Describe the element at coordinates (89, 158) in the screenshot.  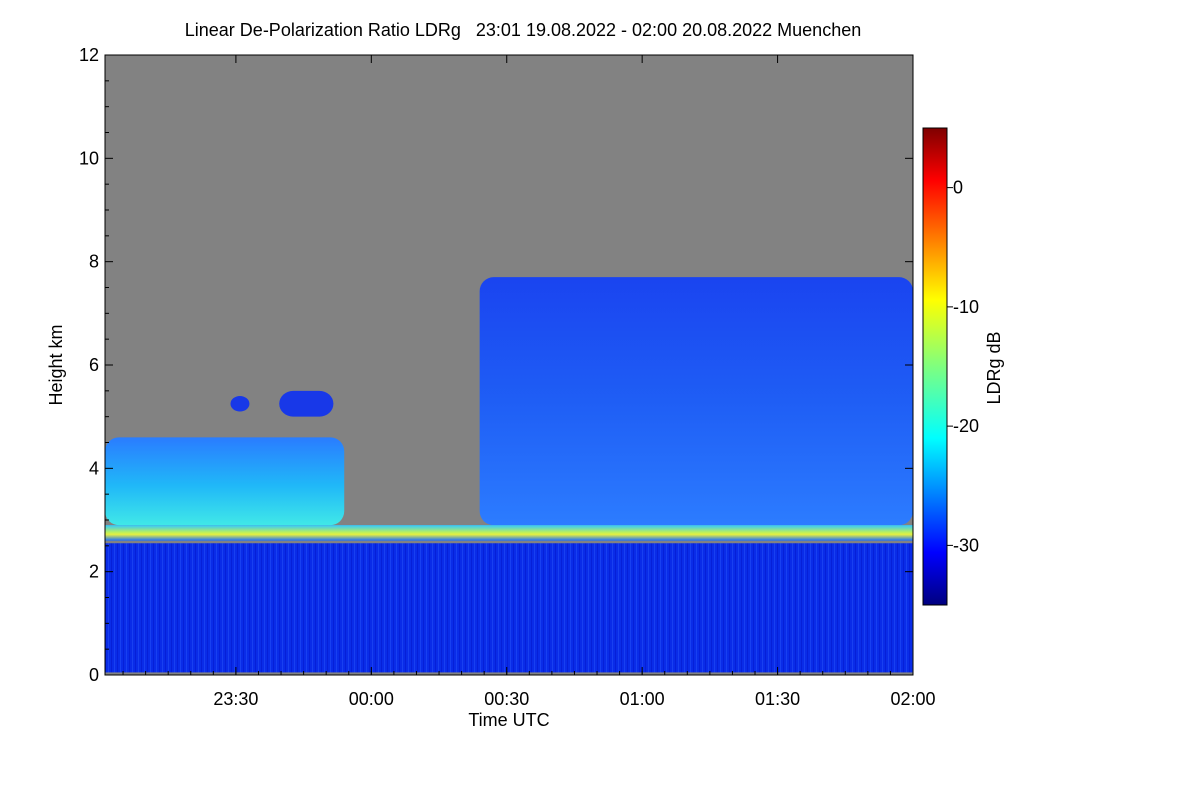
I see `y-tick-label: 10` at that location.